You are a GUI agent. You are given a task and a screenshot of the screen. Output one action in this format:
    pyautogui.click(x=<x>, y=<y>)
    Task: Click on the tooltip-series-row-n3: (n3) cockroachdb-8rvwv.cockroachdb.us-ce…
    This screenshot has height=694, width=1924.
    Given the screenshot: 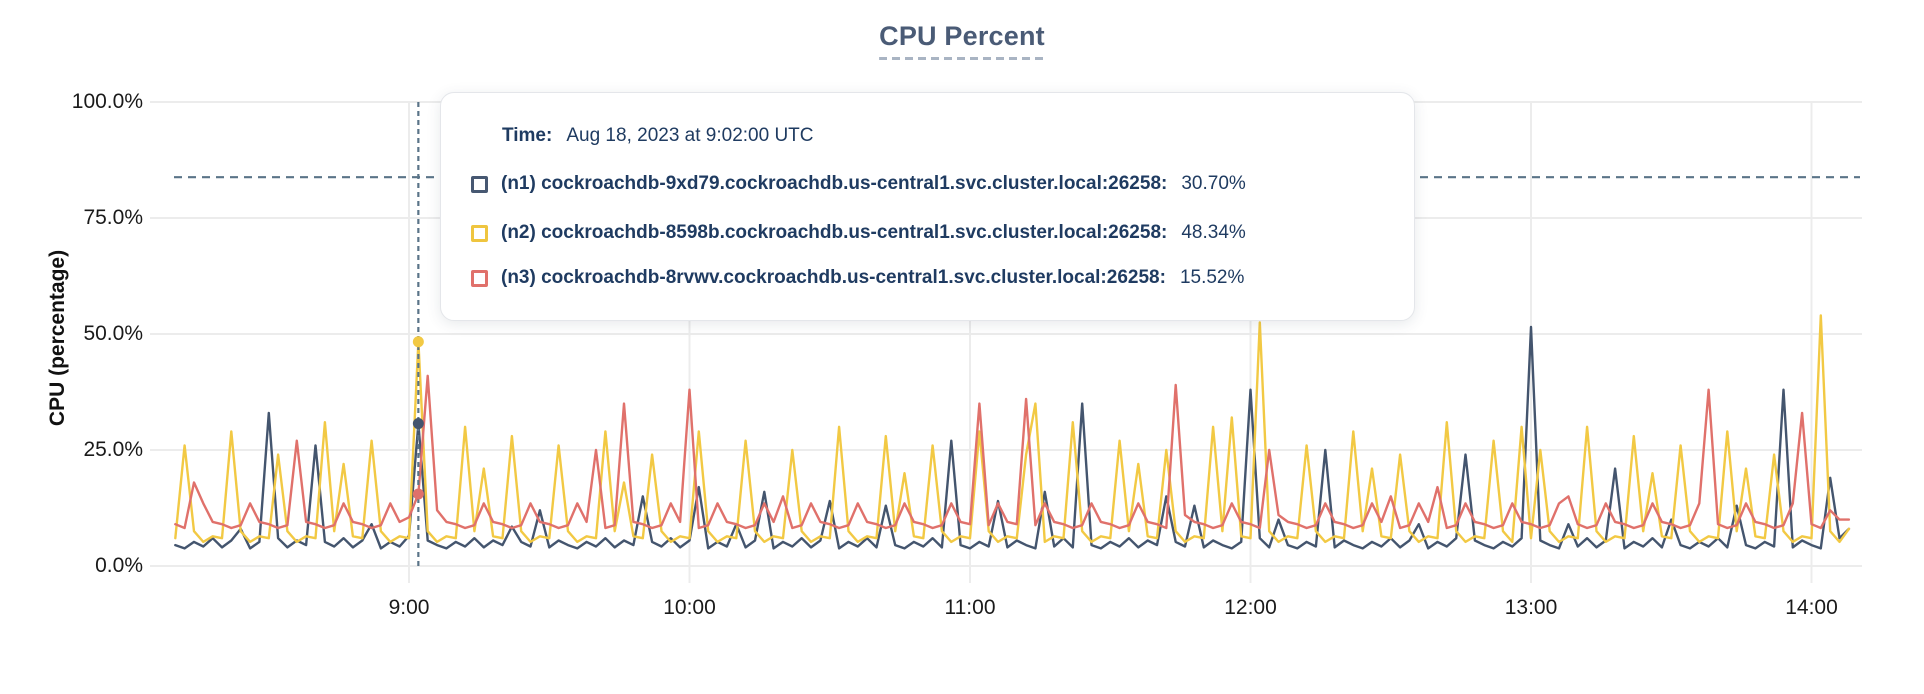 What is the action you would take?
    pyautogui.click(x=857, y=278)
    